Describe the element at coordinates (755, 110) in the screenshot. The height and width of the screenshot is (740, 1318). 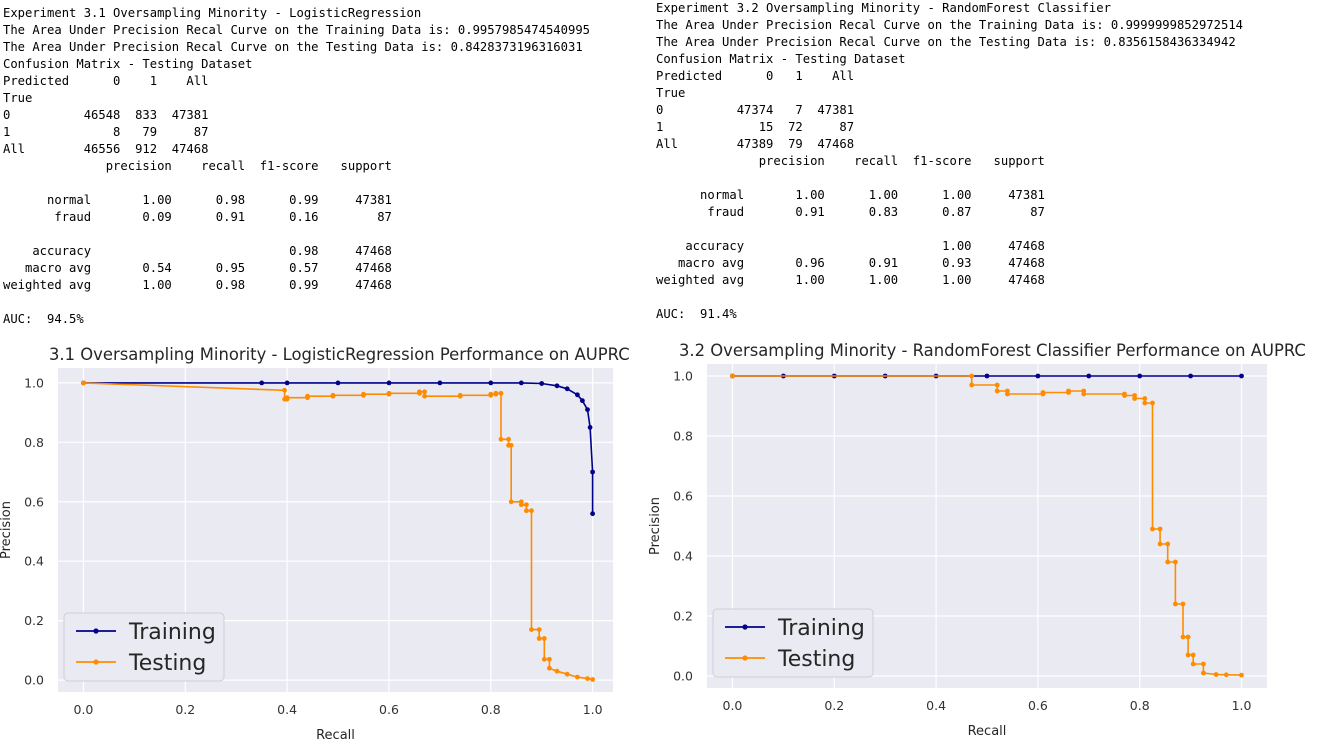
I see `output-line: 0 47374 7 47381` at that location.